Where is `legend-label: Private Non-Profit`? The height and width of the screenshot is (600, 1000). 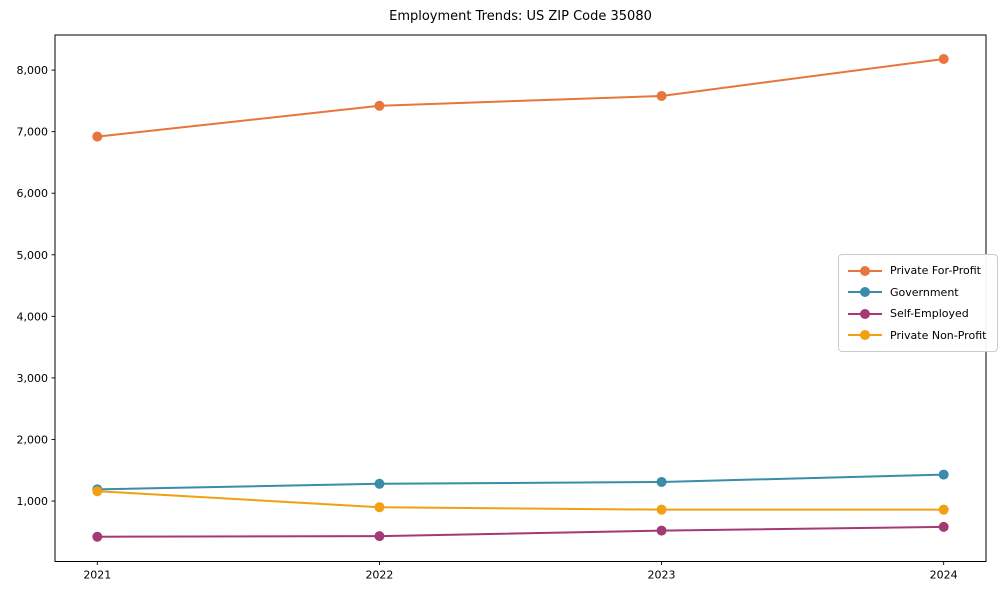 legend-label: Private Non-Profit is located at coordinates (938, 335).